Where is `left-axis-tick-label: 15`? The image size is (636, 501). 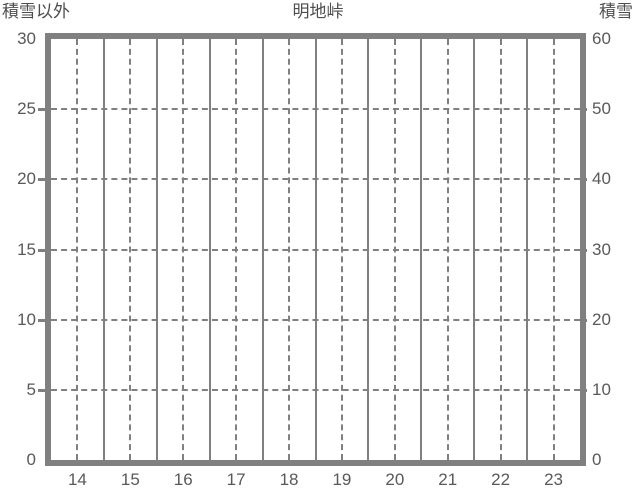
left-axis-tick-label: 15 is located at coordinates (26, 249).